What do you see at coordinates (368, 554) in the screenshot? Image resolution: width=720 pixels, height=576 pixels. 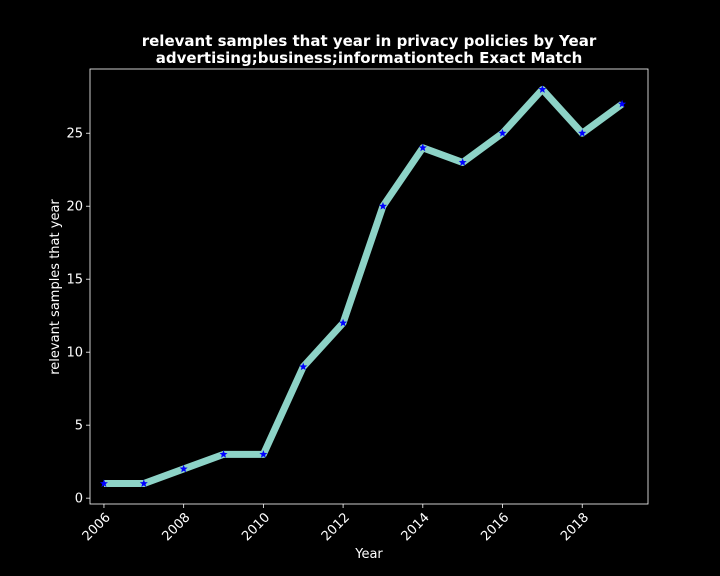 I see `x-axis-label: Year` at bounding box center [368, 554].